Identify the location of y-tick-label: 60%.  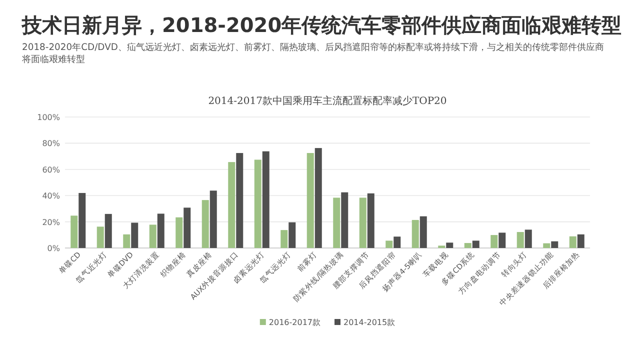
(51, 169).